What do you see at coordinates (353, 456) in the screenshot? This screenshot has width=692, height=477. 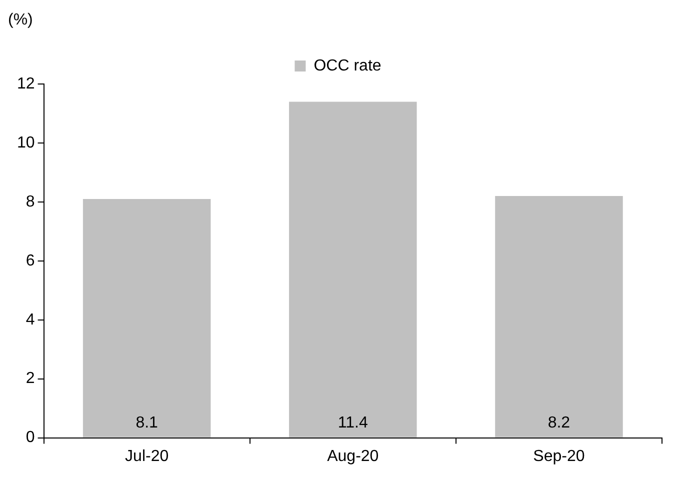 I see `x-tick-label: Aug-20` at bounding box center [353, 456].